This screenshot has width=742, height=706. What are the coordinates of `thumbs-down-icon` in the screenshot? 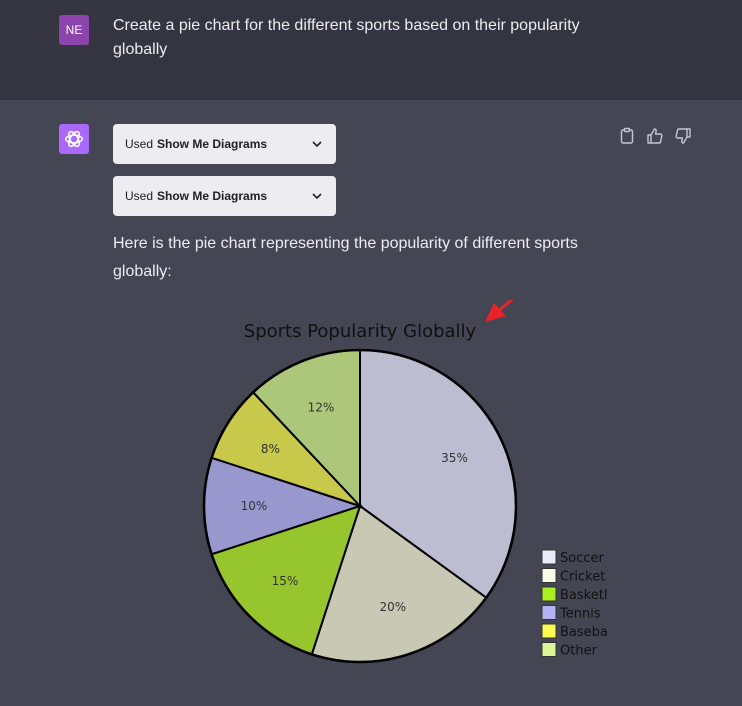 It's located at (683, 136).